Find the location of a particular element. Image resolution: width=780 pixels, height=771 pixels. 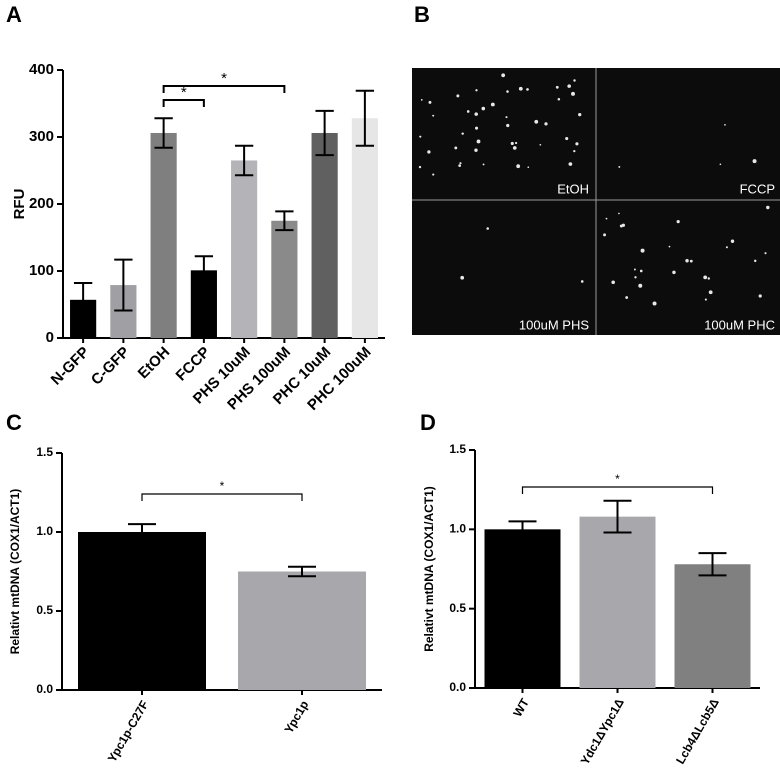

y-tick-label: 400 is located at coordinates (41, 69).